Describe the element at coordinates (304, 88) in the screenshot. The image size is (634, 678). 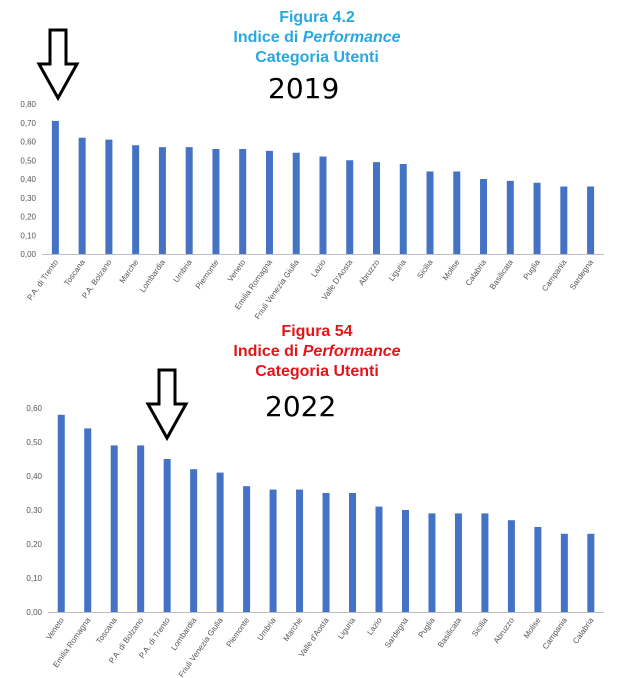
I see `figure1-year: 2019` at that location.